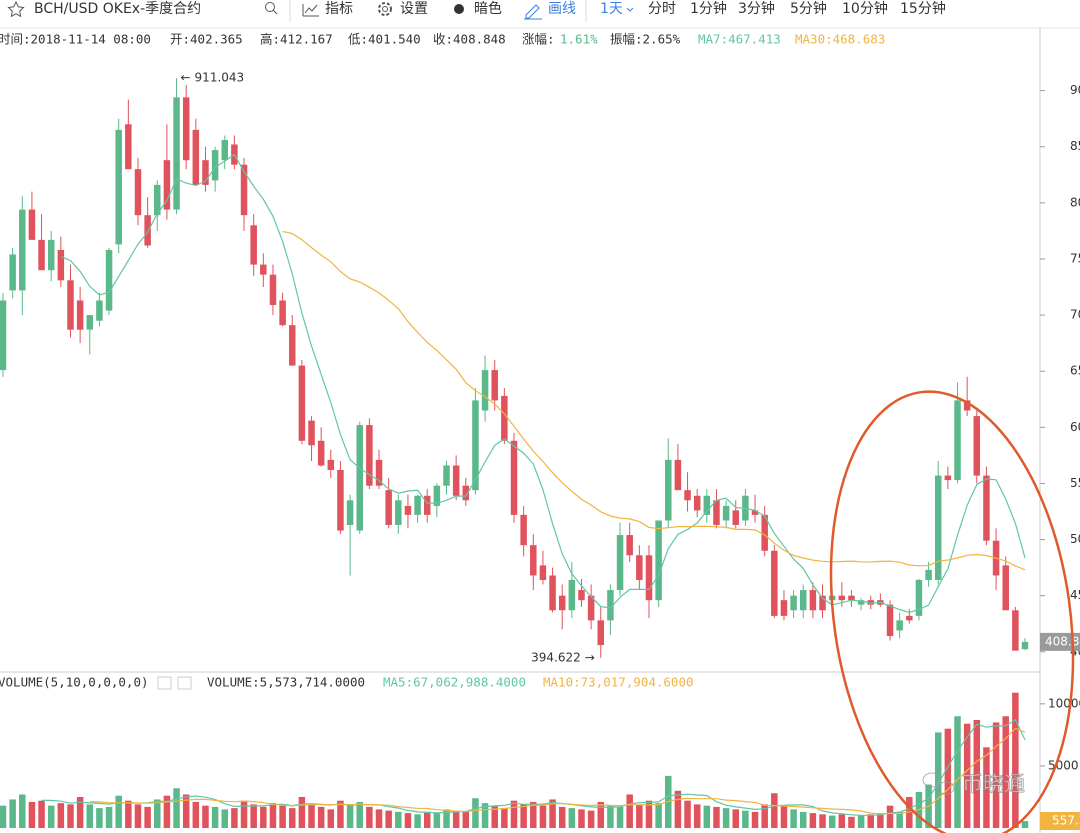 Image resolution: width=1080 pixels, height=833 pixels. What do you see at coordinates (488, 8) in the screenshot?
I see `toolbar-item: 暗色` at bounding box center [488, 8].